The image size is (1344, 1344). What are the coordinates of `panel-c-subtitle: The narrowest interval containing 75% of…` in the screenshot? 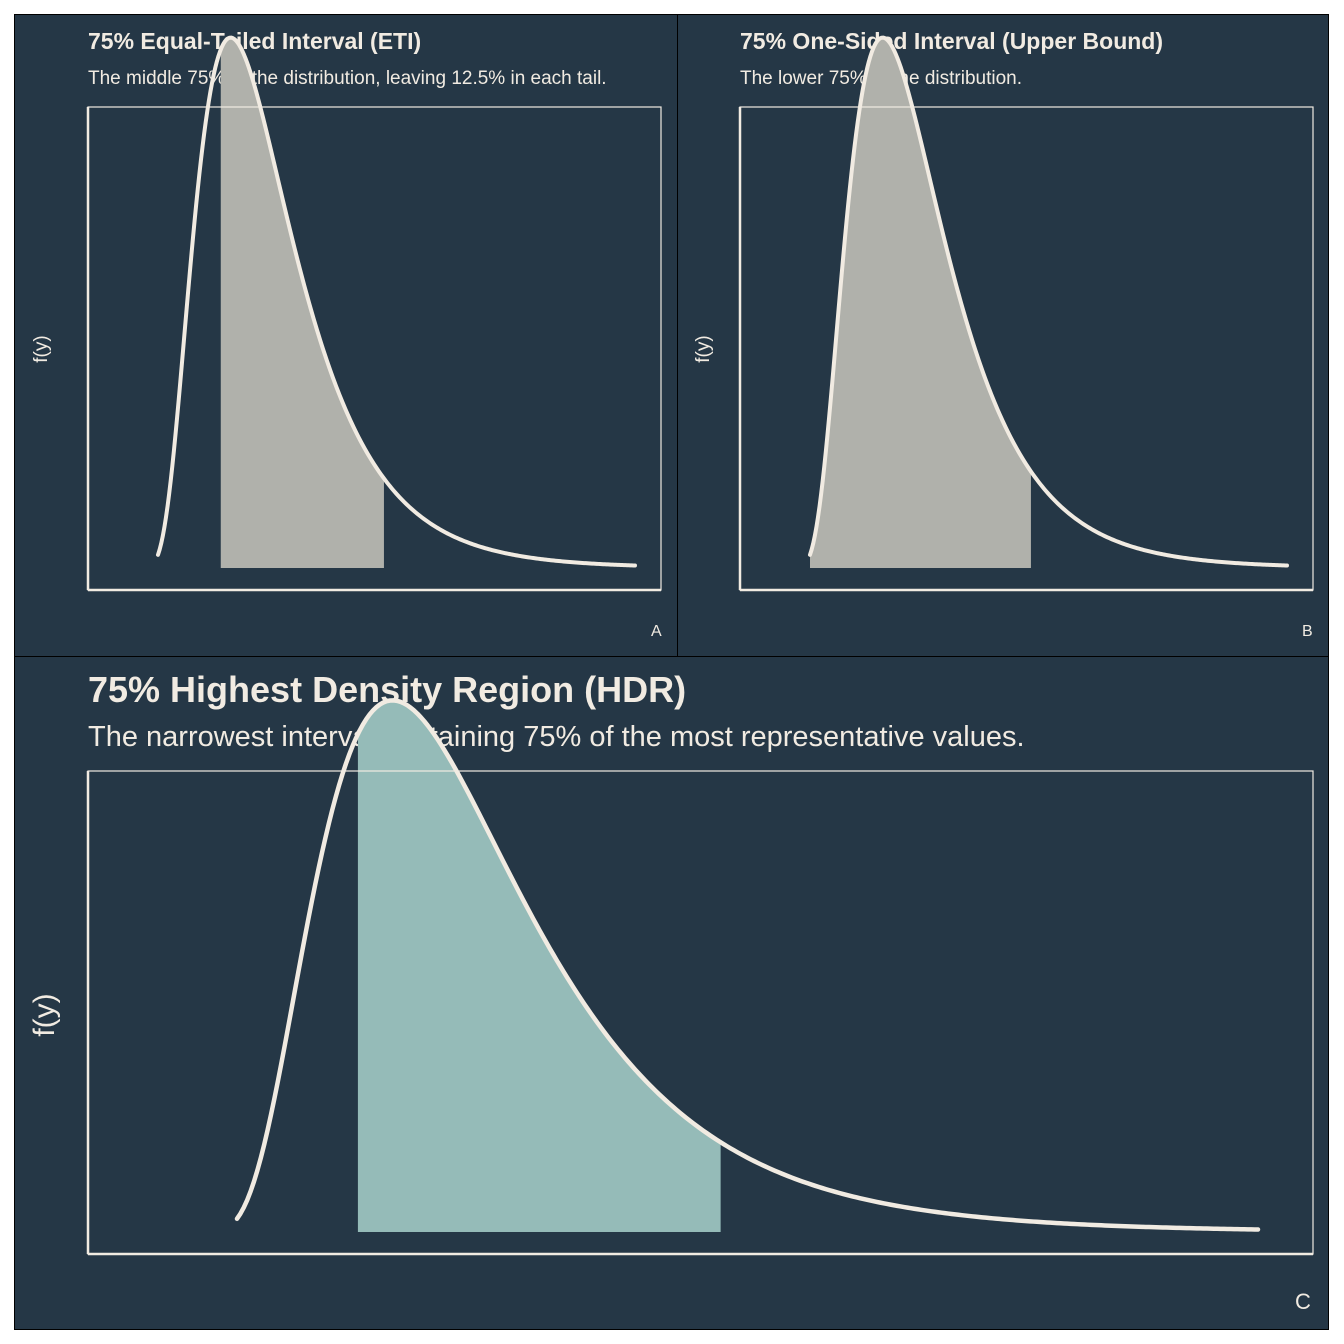 It's located at (556, 737).